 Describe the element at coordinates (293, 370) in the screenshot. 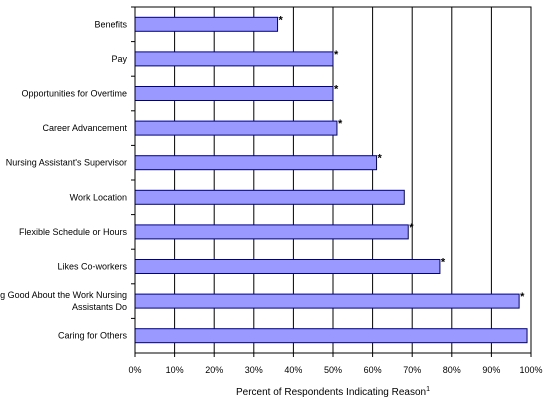

I see `x-tick-label-40: 40%` at that location.